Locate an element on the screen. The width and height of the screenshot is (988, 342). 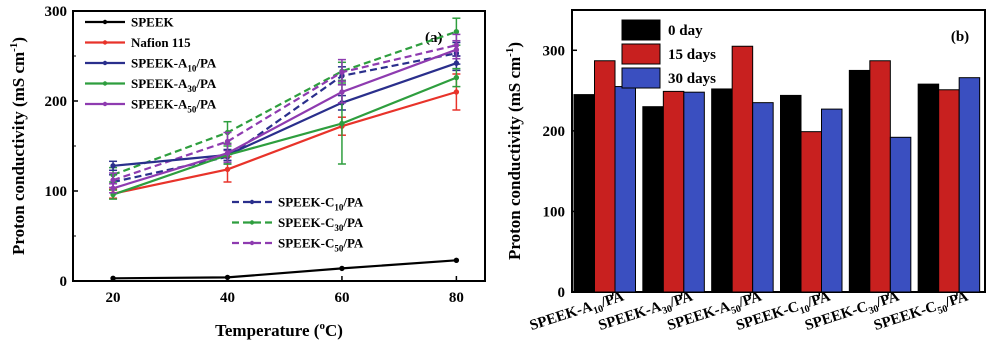
x-axis-label-a: Temperature (oC) is located at coordinates (279, 330).